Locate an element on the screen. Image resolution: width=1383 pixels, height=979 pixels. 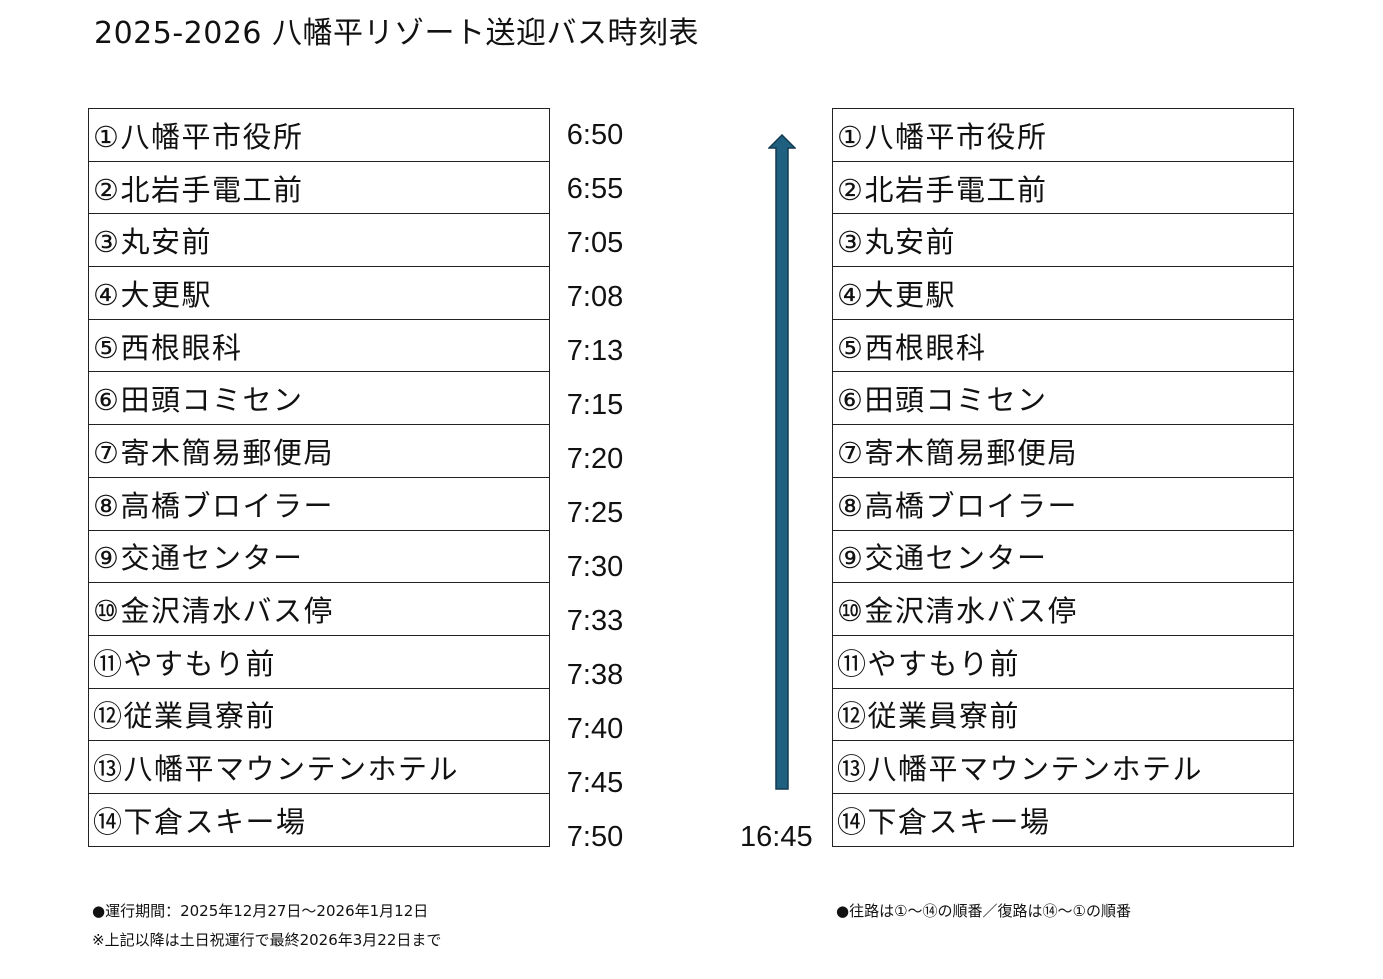
departure-time: 7:13 is located at coordinates (595, 350).